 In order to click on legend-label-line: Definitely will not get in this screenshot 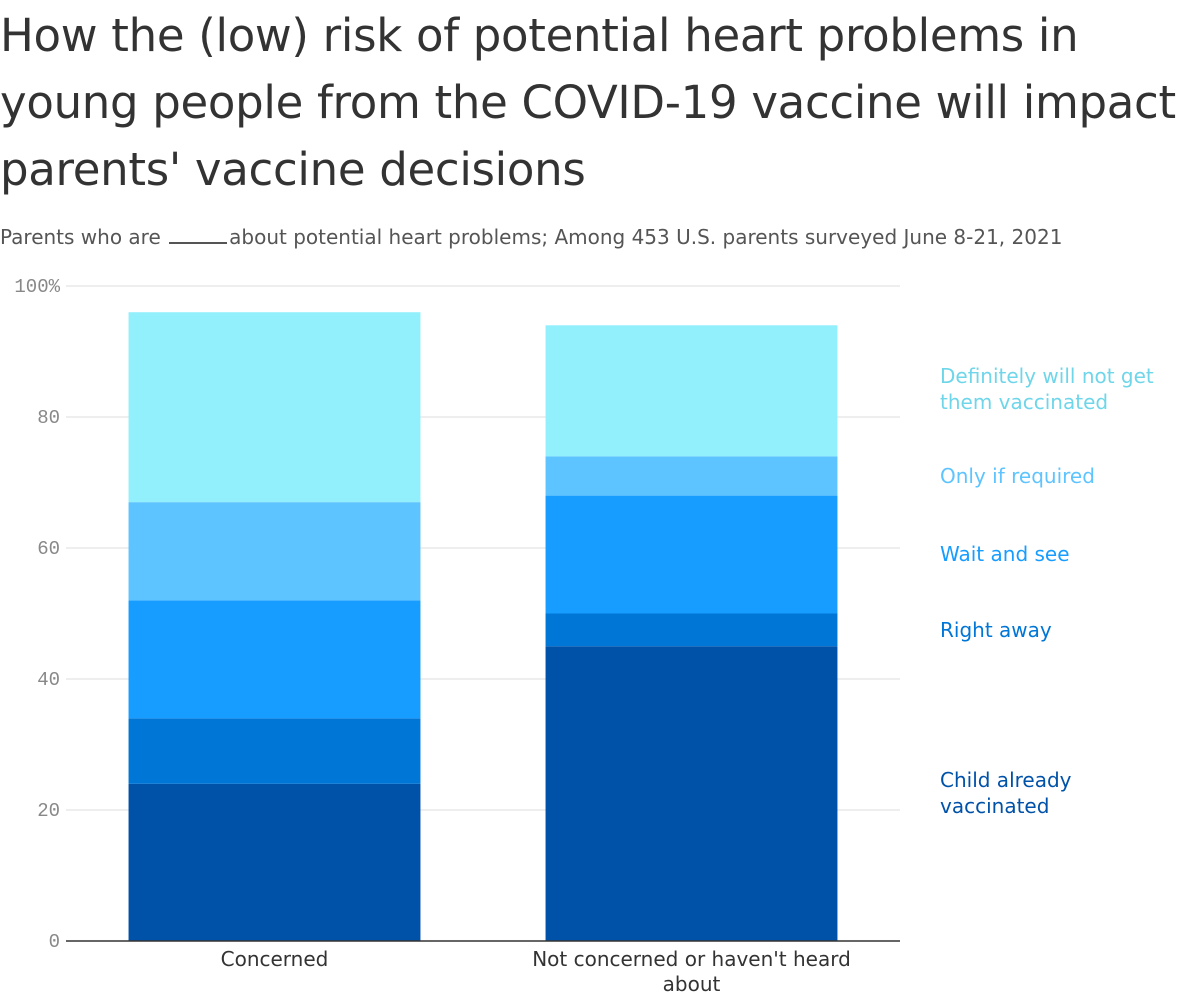, I will do `click(1047, 376)`.